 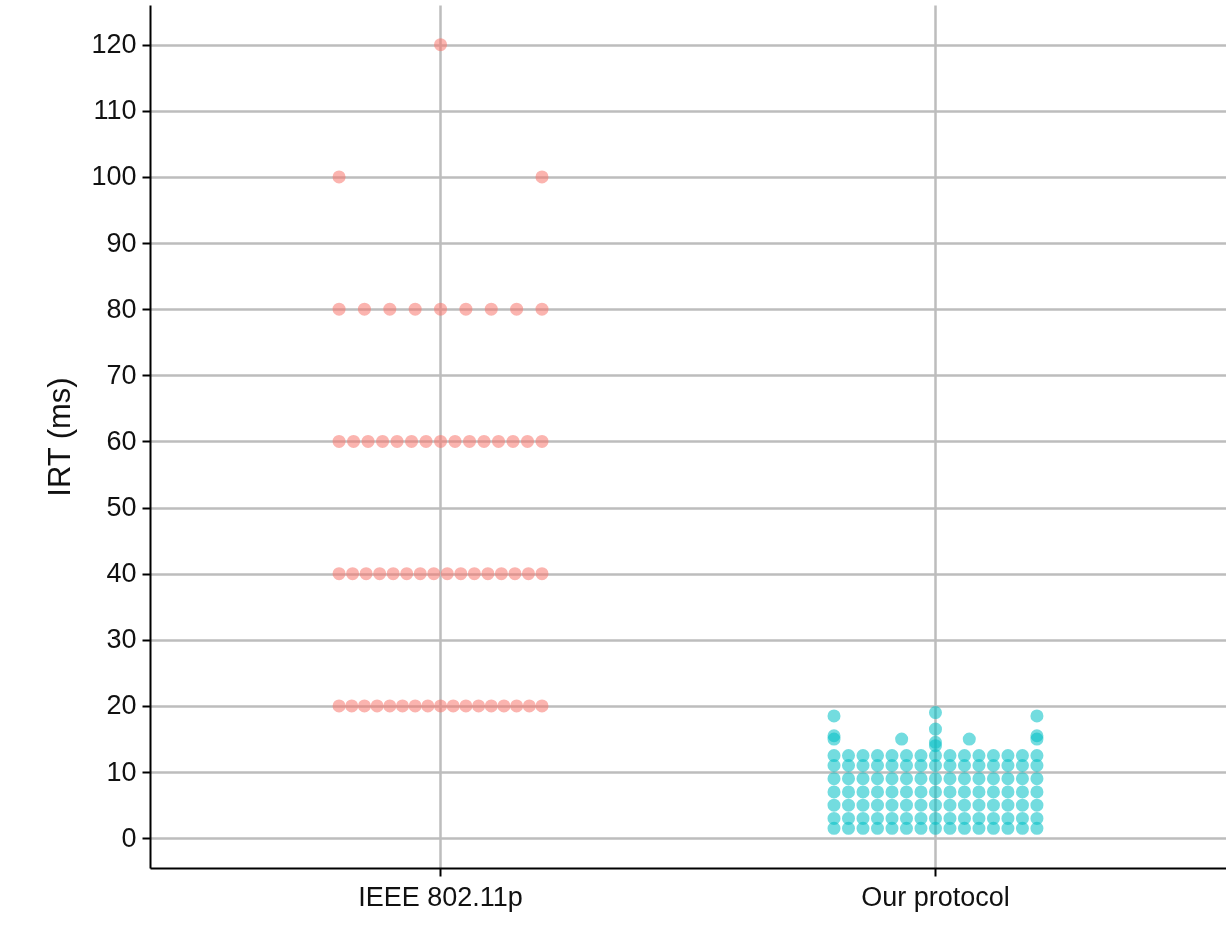 I want to click on y-tick-label: 20, so click(x=121, y=705).